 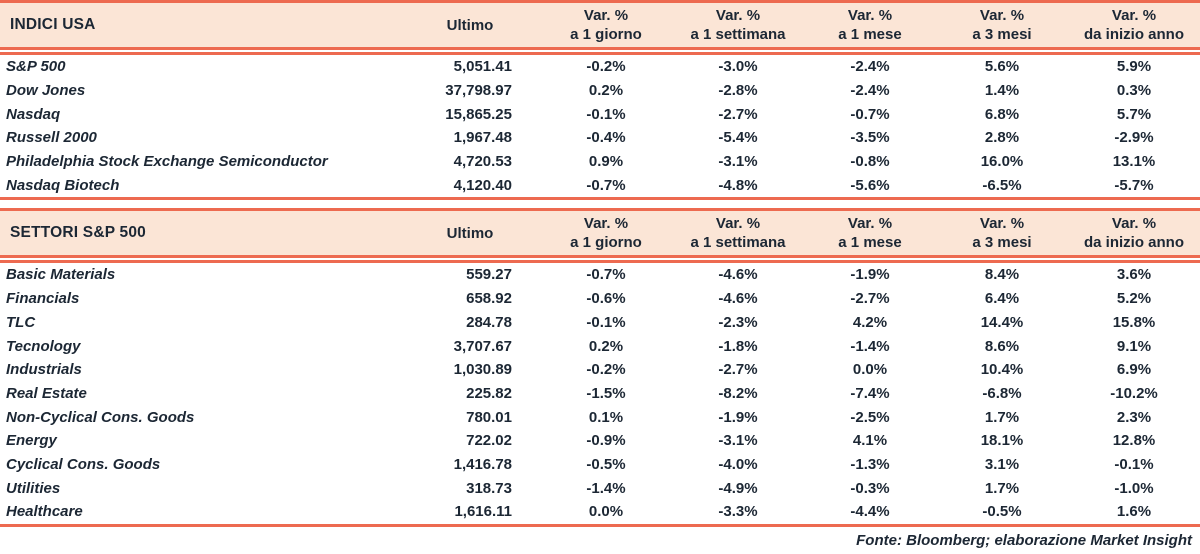 I want to click on pct-value-3: -0.5%, so click(x=1002, y=512).